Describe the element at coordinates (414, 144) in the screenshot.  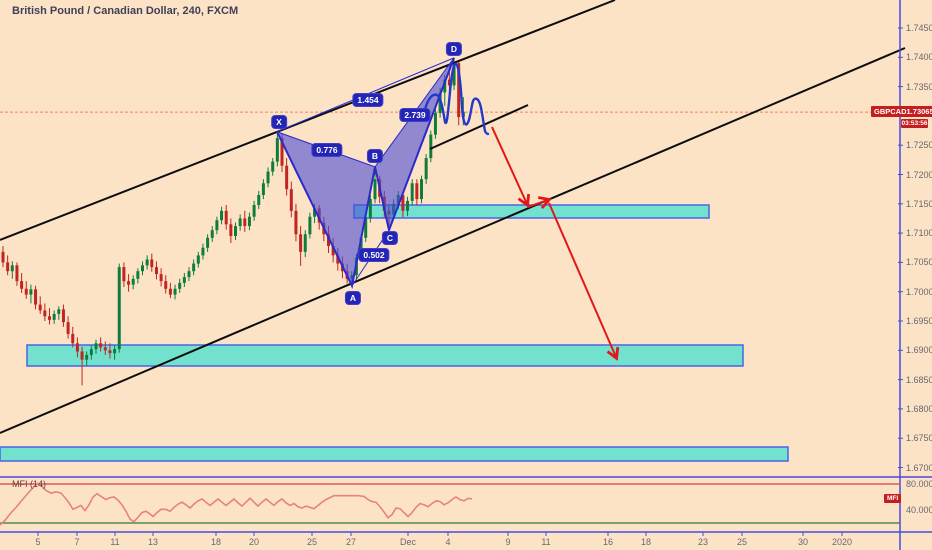
I see `harmonic-pattern-bcd` at that location.